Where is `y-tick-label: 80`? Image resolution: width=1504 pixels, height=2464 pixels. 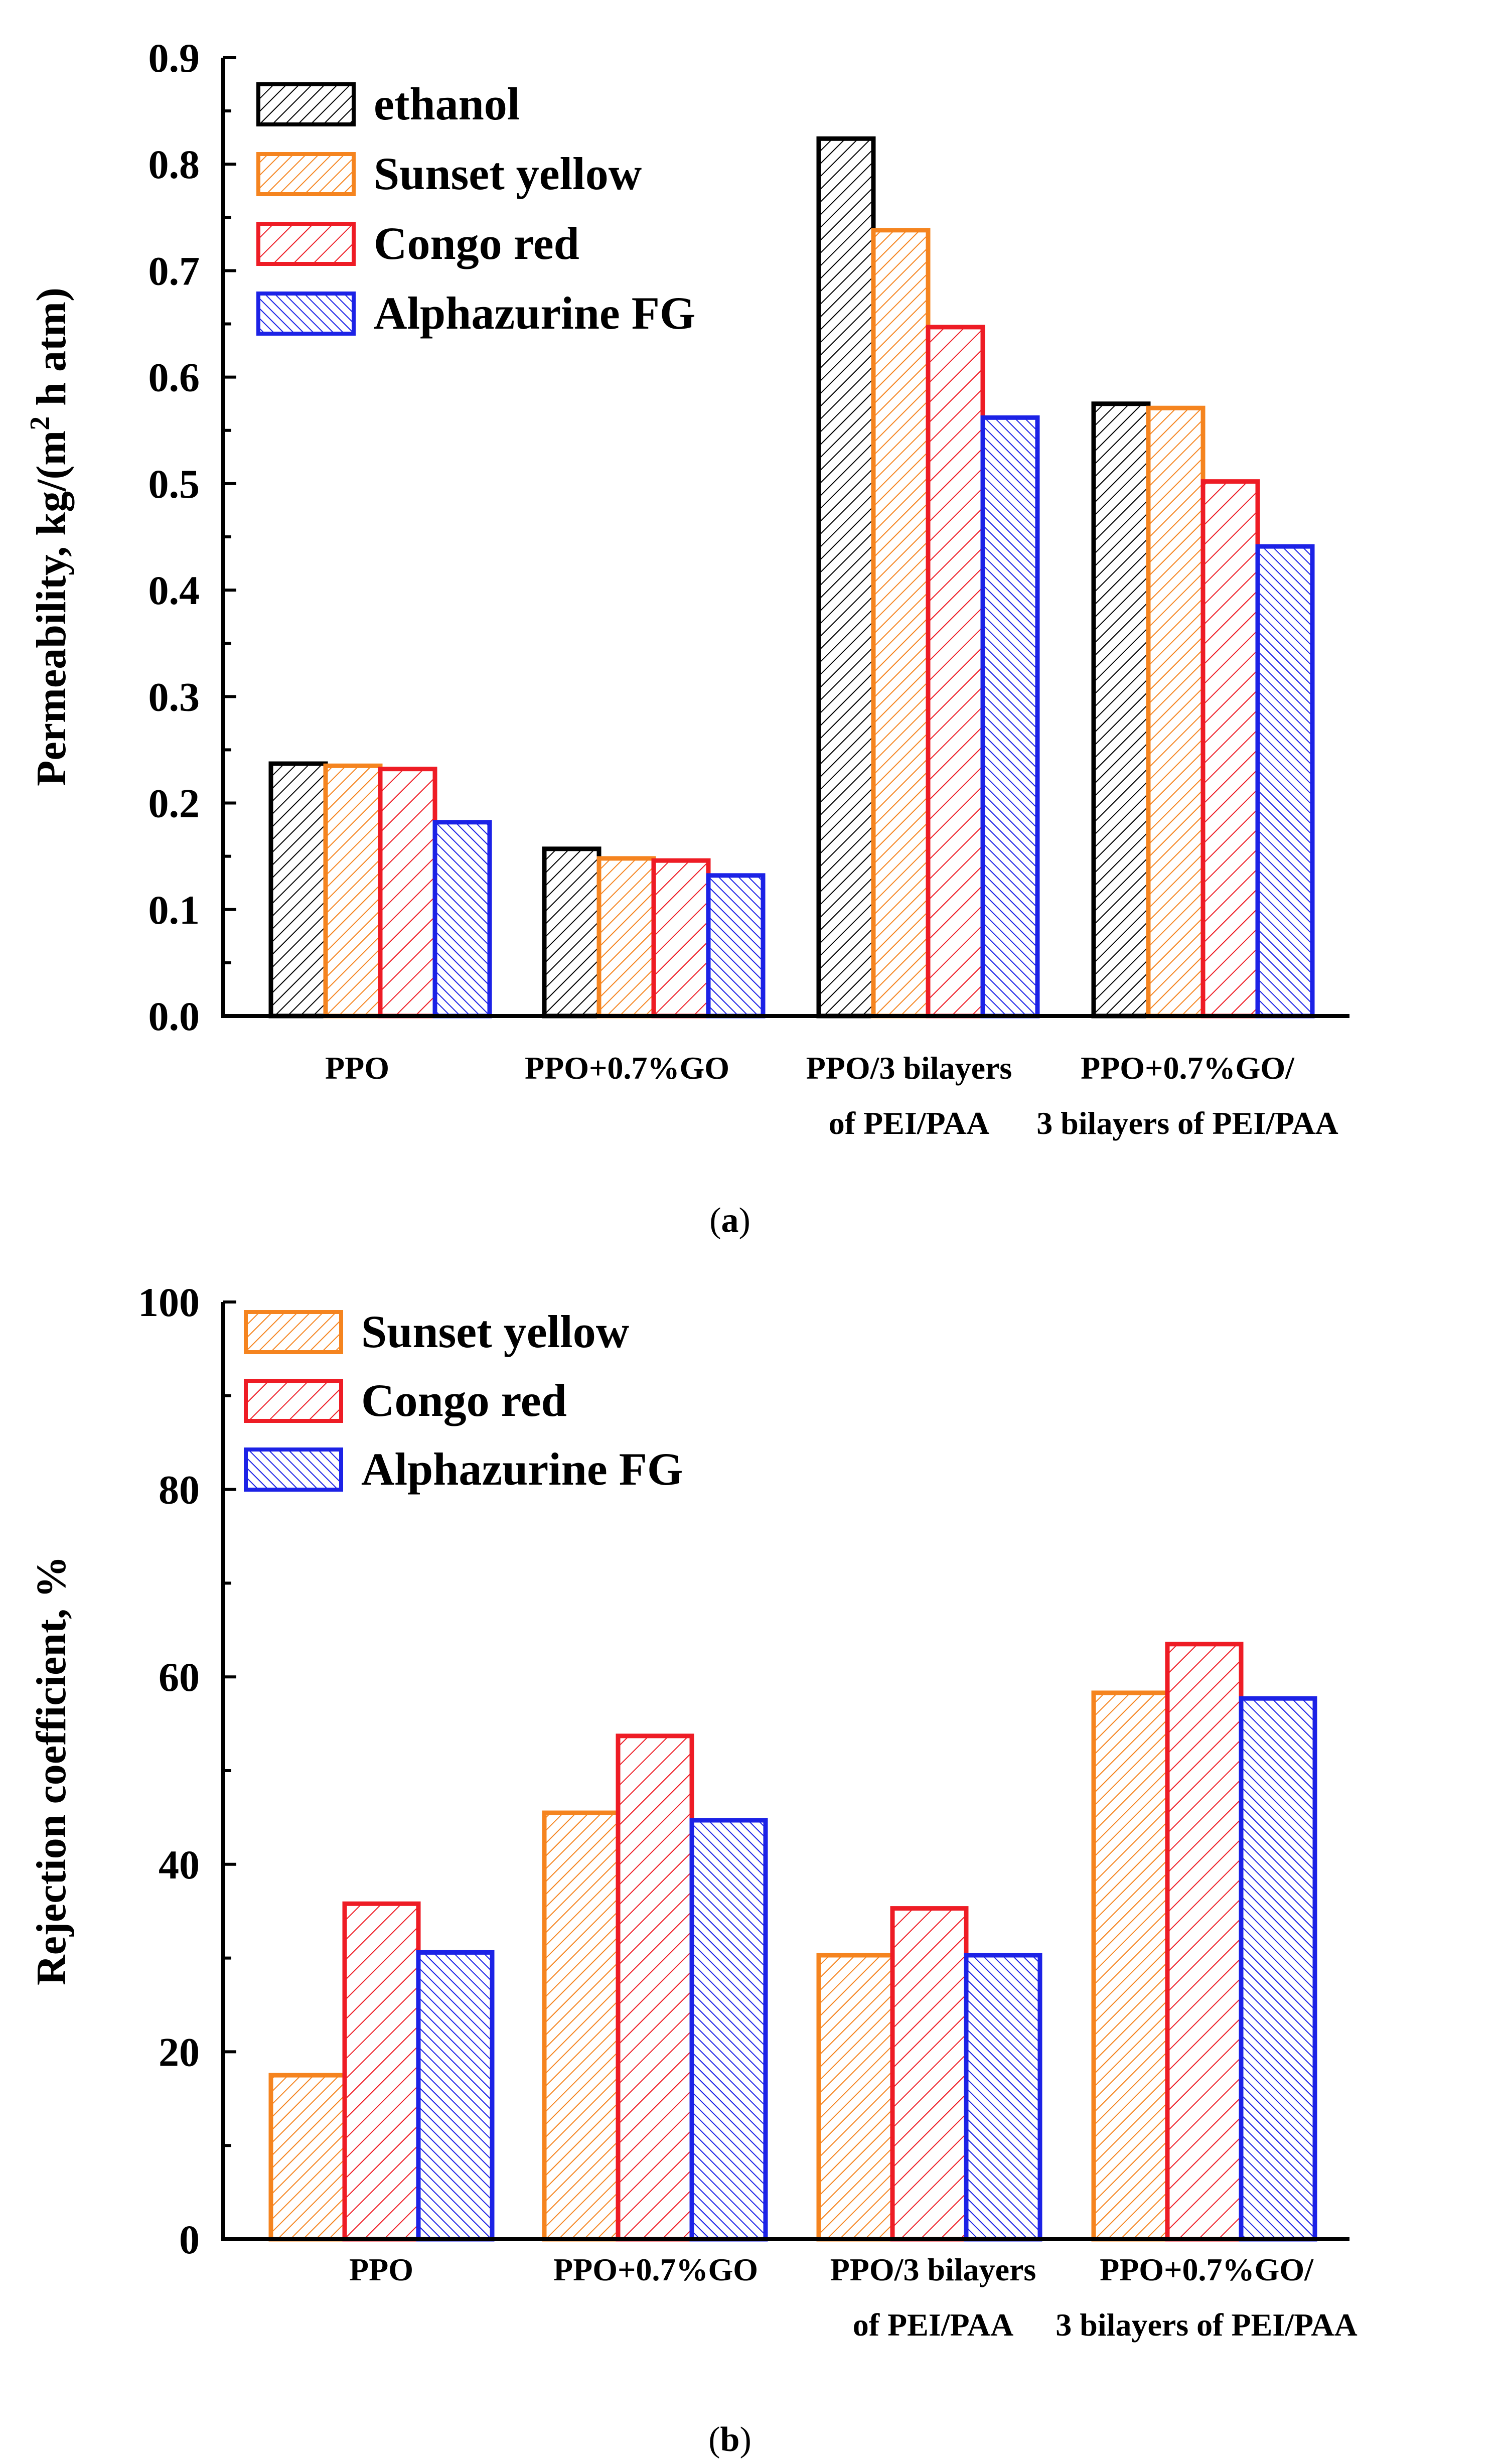 y-tick-label: 80 is located at coordinates (179, 1490).